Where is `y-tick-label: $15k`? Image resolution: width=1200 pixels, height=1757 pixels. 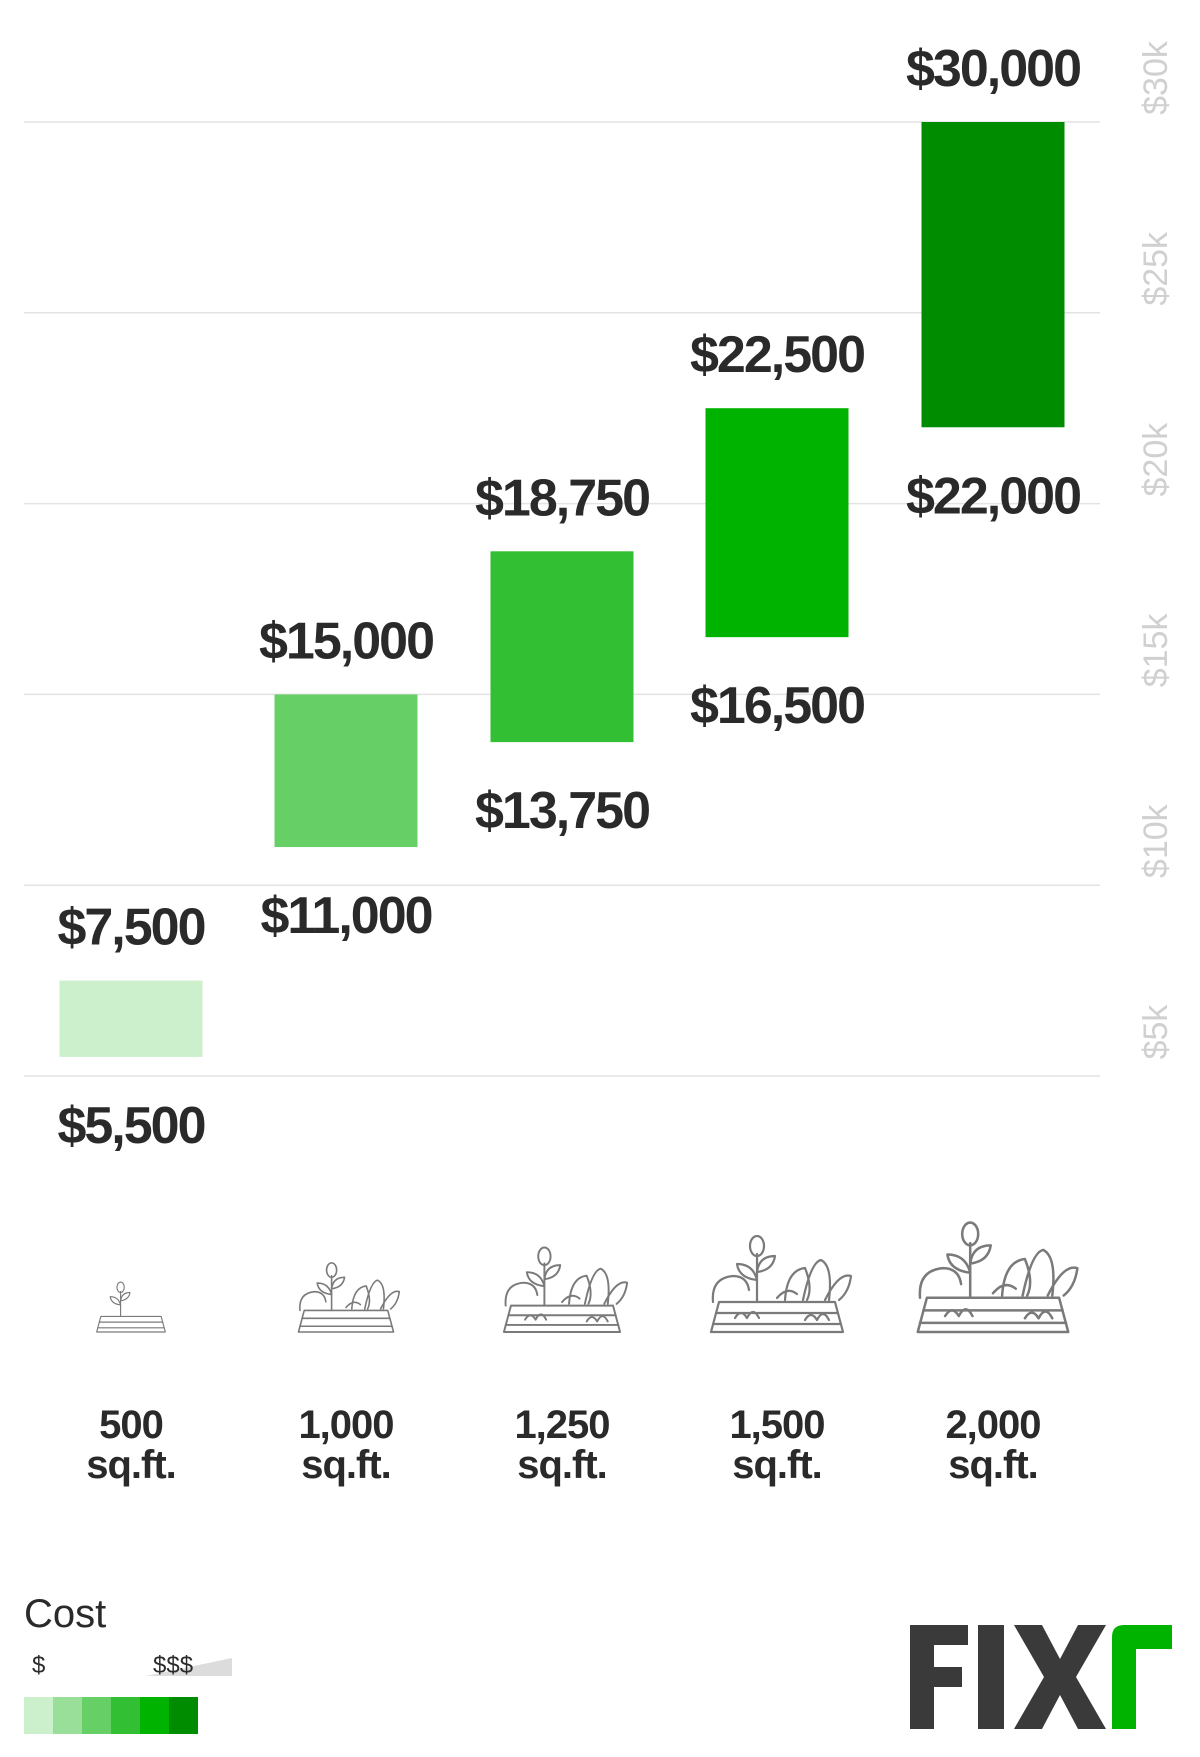 y-tick-label: $15k is located at coordinates (1156, 650).